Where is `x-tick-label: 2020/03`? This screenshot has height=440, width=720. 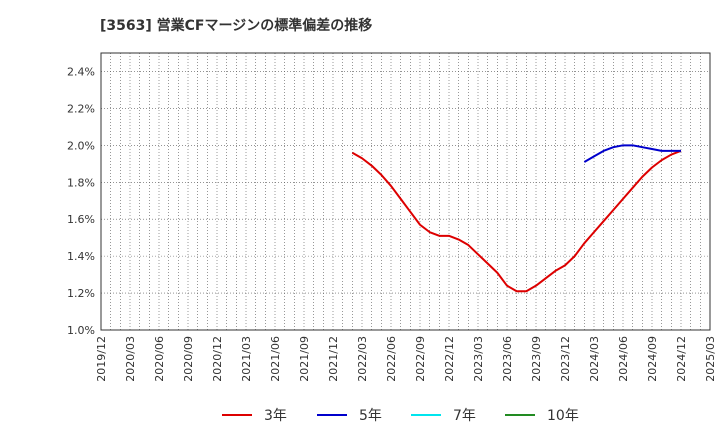 x-tick-label: 2020/03 is located at coordinates (130, 359).